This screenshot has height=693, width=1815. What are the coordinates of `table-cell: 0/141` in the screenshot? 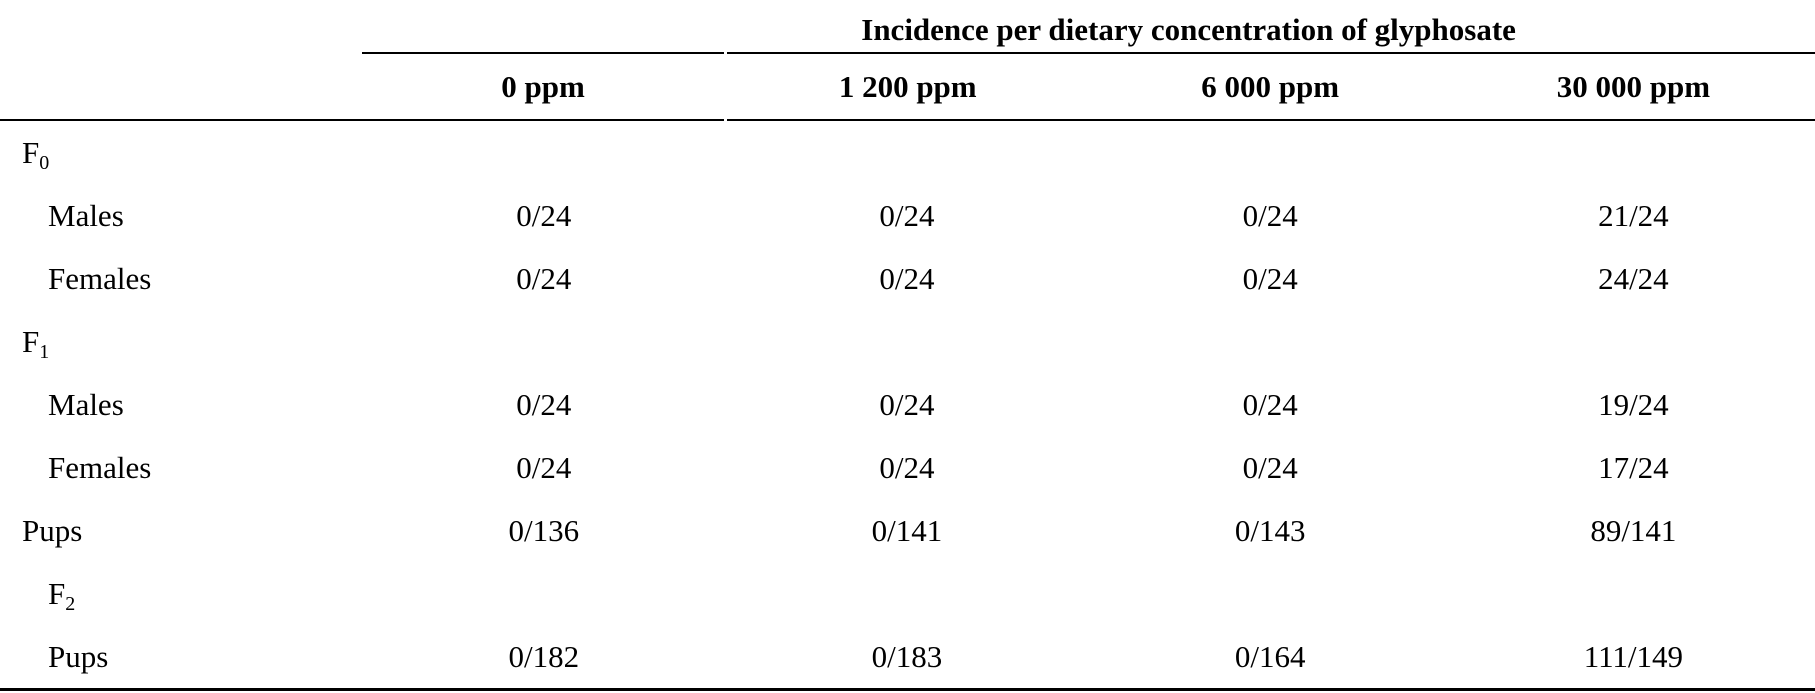 It's located at (907, 530).